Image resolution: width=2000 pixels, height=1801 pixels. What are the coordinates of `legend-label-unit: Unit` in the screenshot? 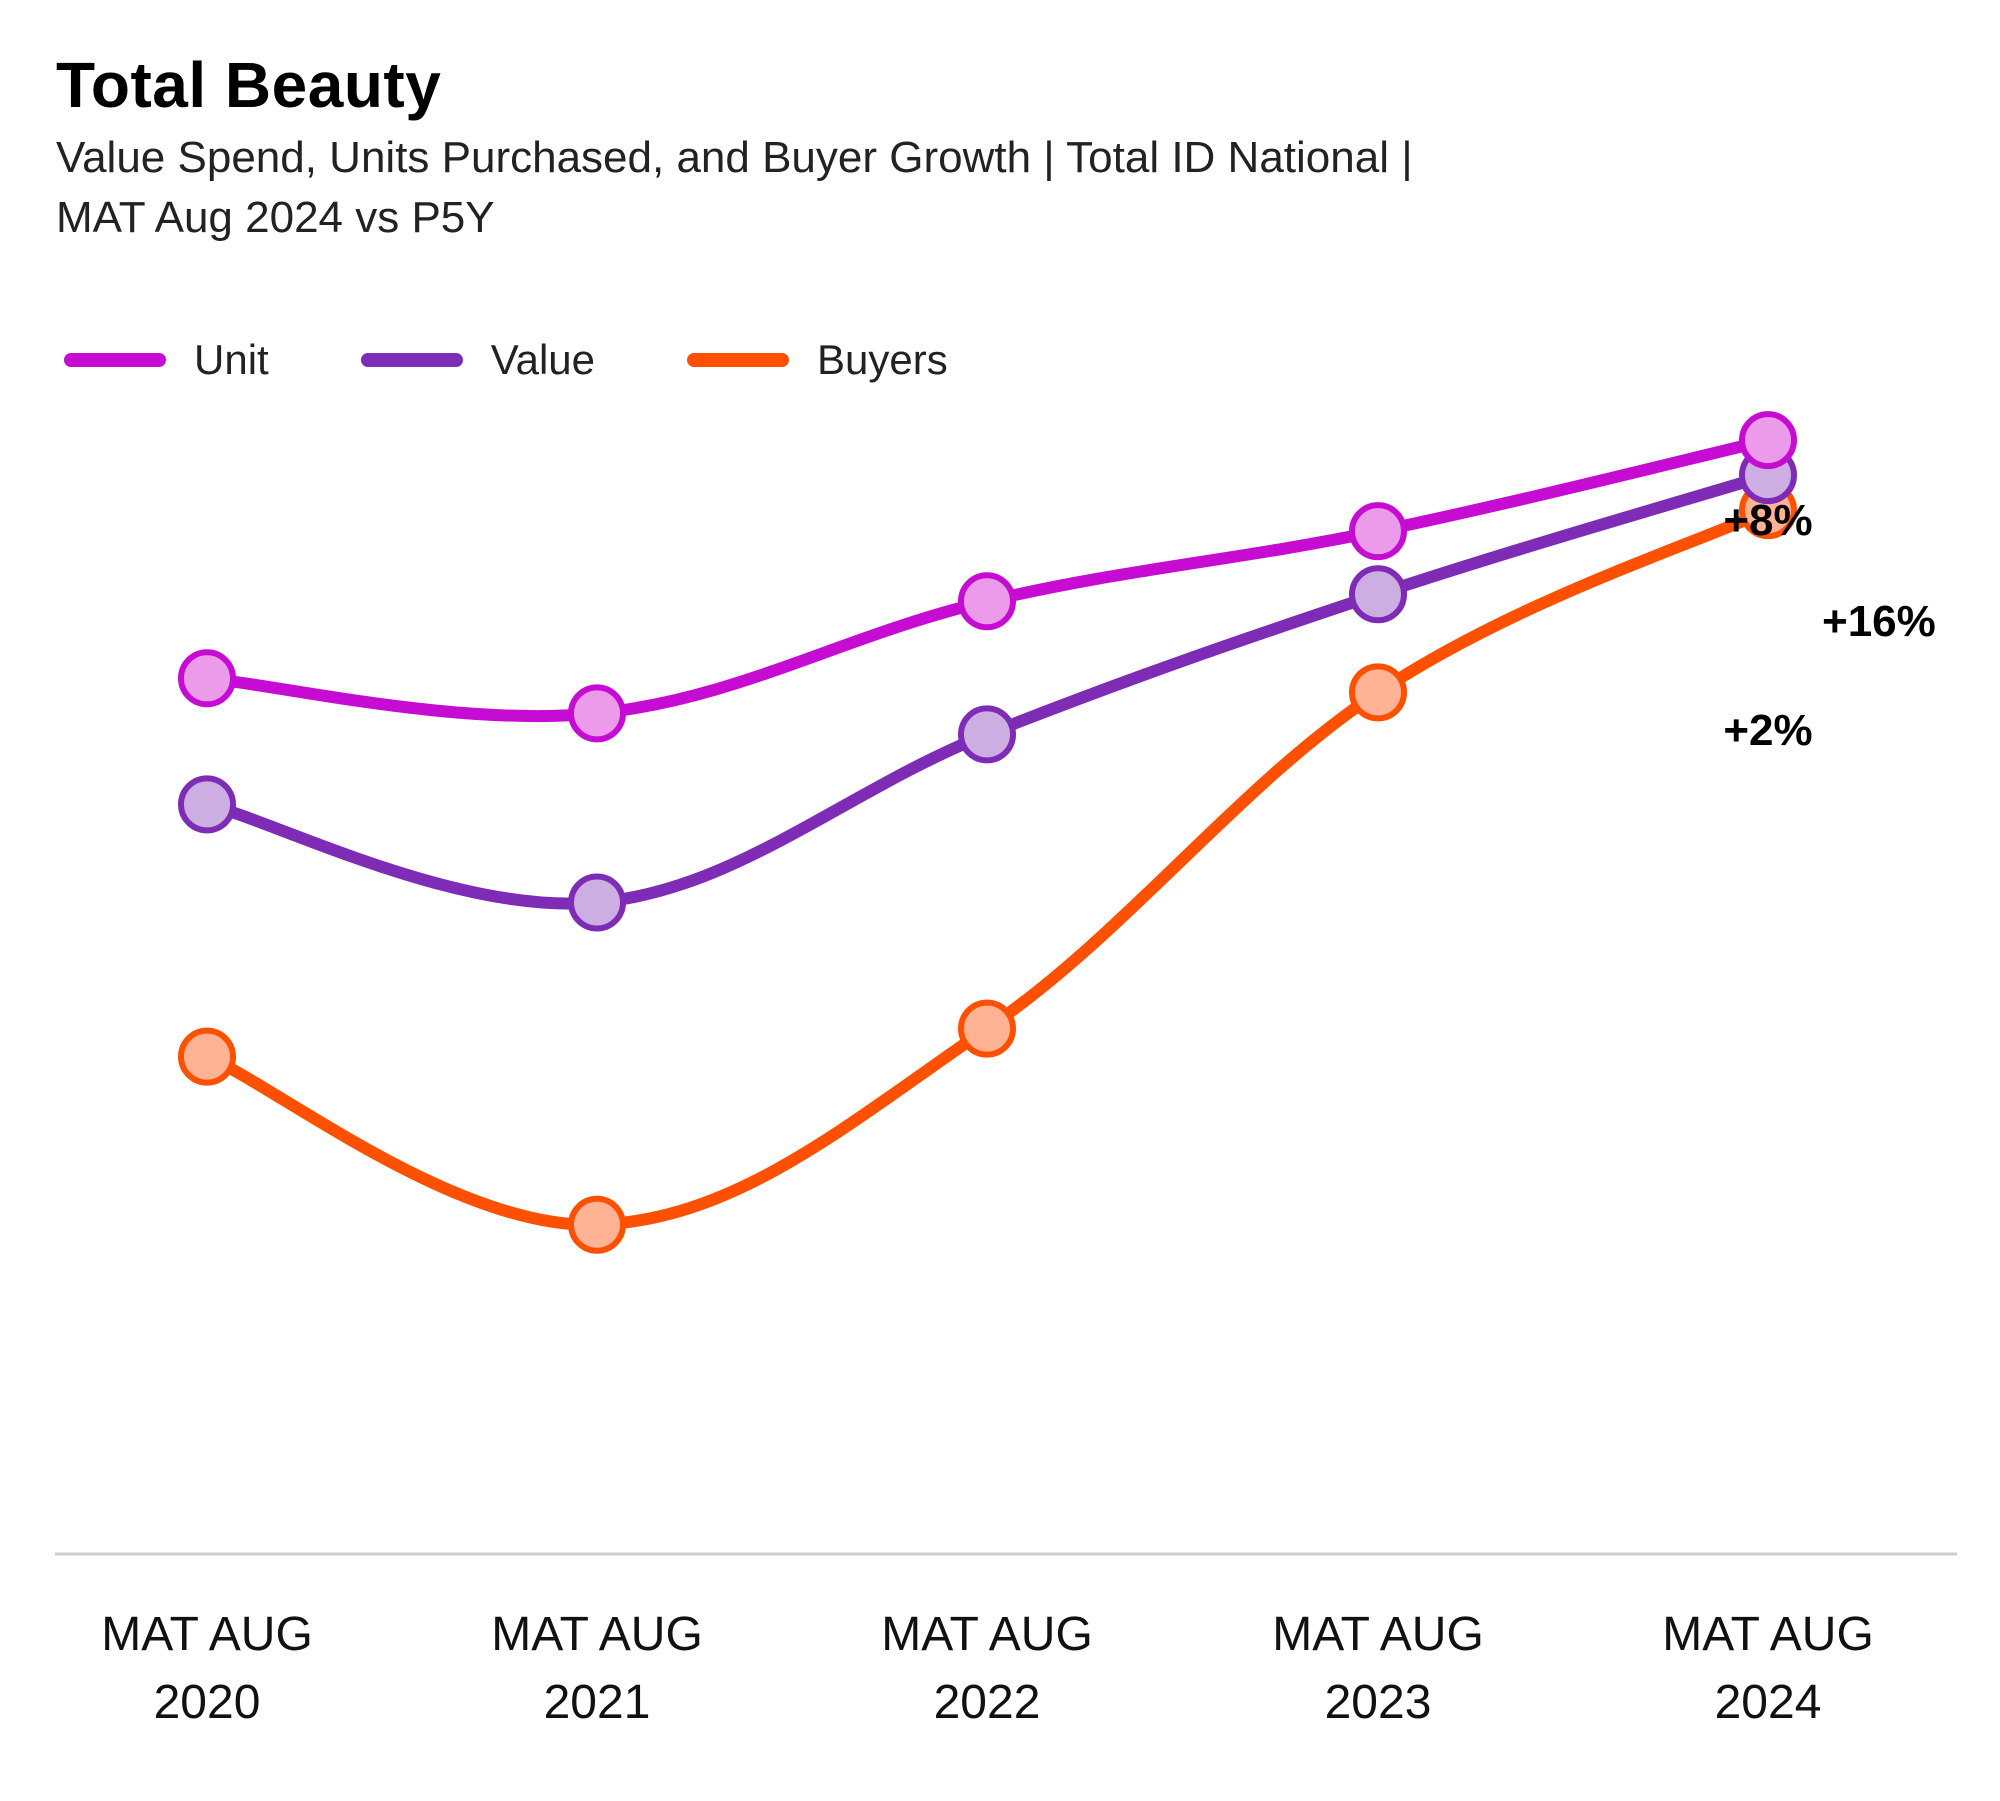 It's located at (231, 359).